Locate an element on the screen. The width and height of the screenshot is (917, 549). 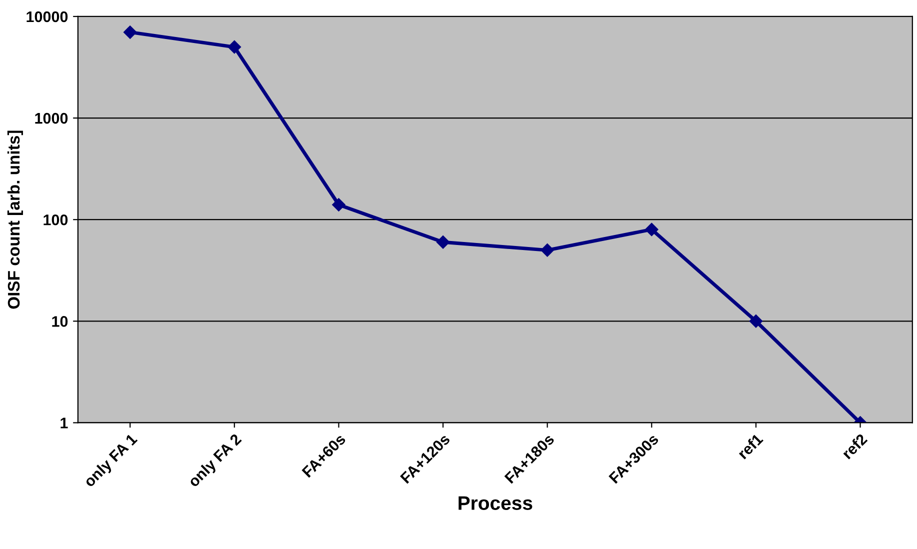
x-axis-title: Process is located at coordinates (495, 503).